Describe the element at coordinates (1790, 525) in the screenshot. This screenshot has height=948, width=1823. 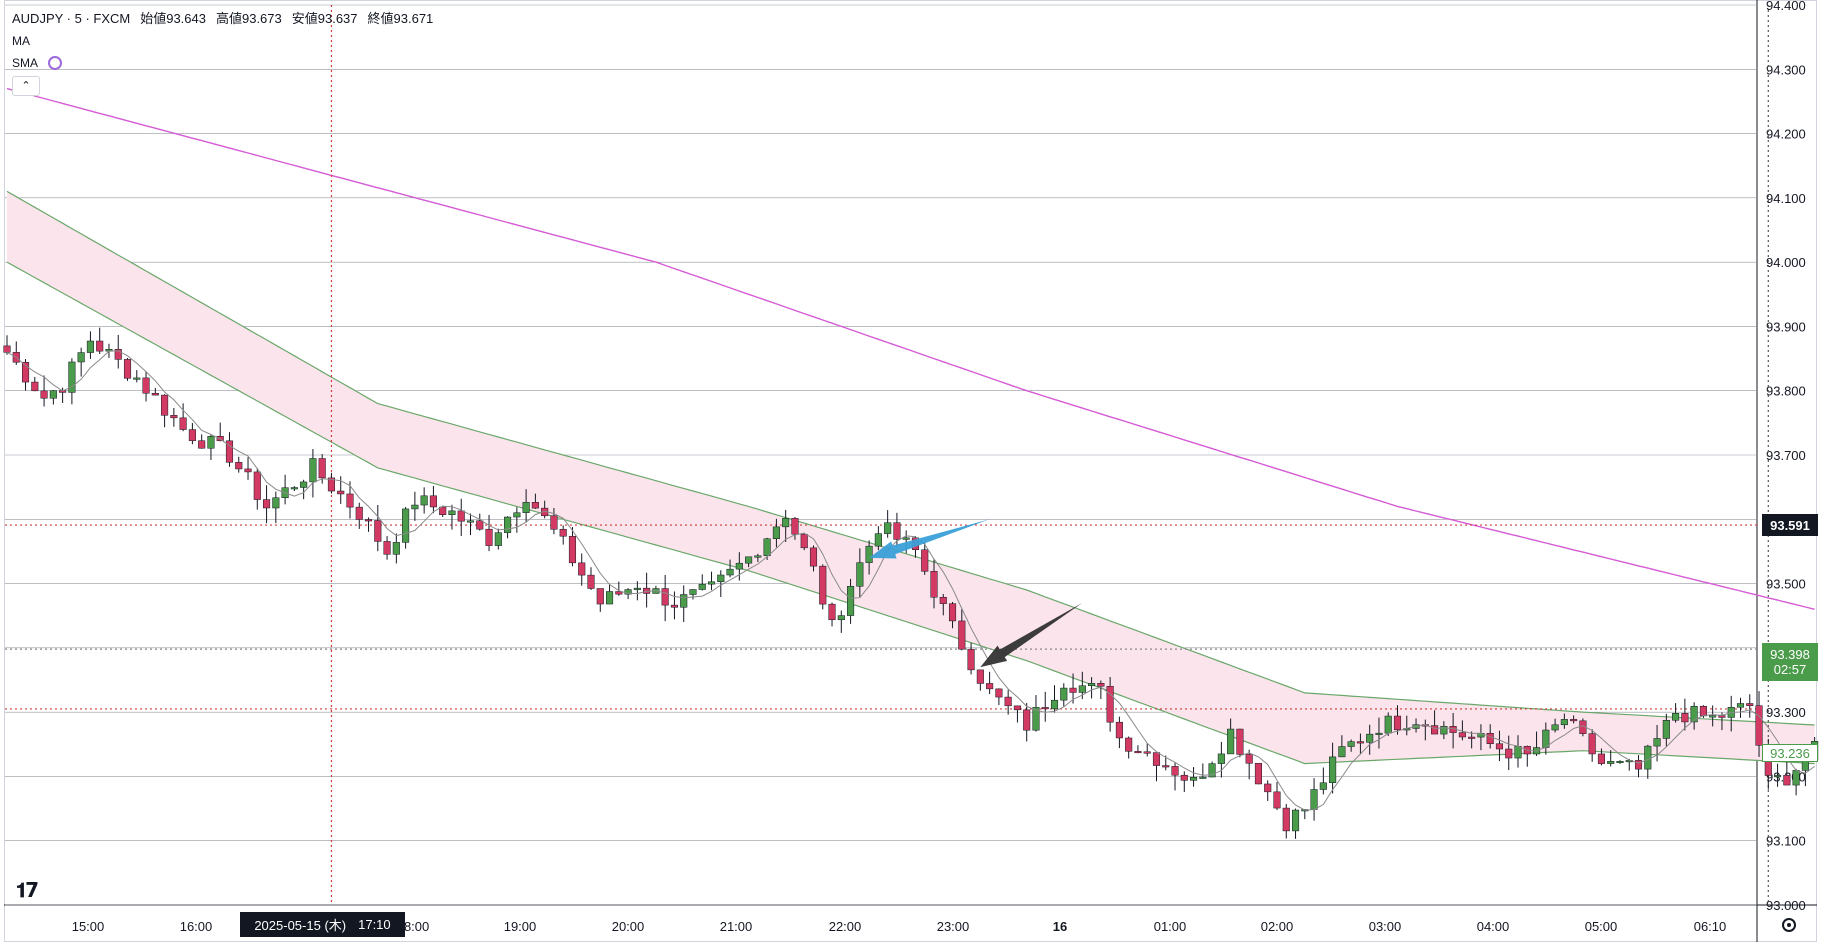
I see `cursor-price: 93.591` at that location.